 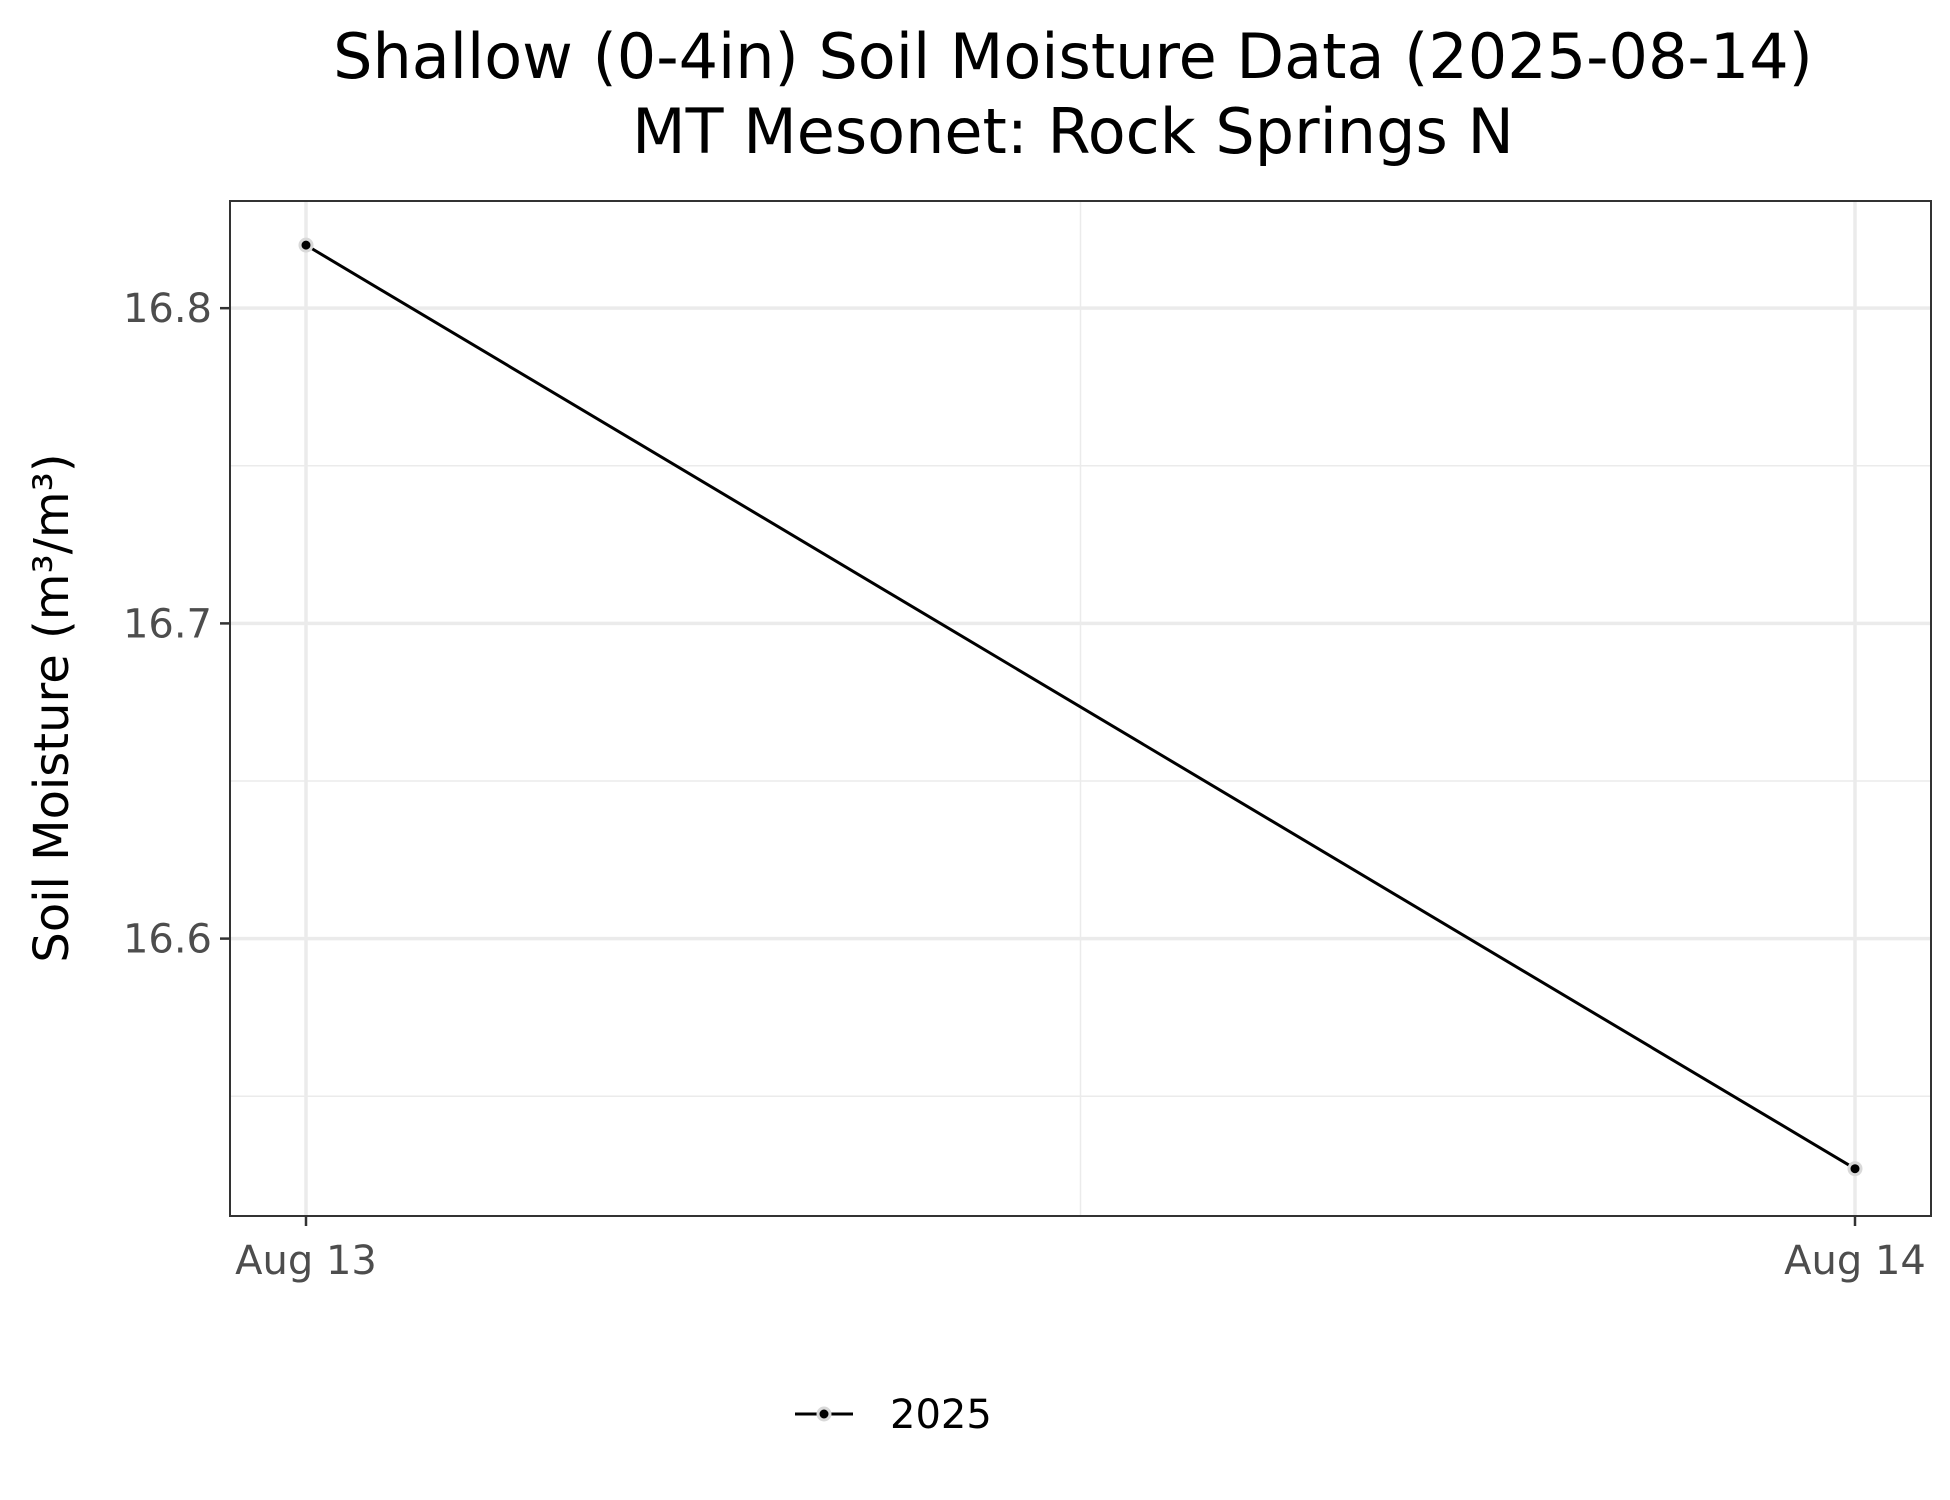 I want to click on x-tick-label: Aug 13, so click(x=306, y=1261).